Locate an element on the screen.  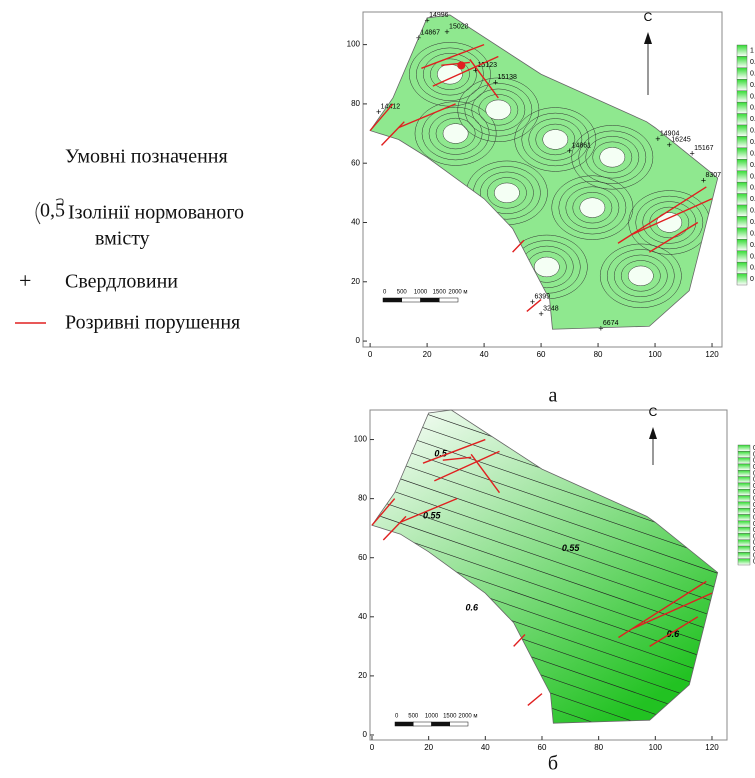
well-label: 8307 is located at coordinates (713, 175).